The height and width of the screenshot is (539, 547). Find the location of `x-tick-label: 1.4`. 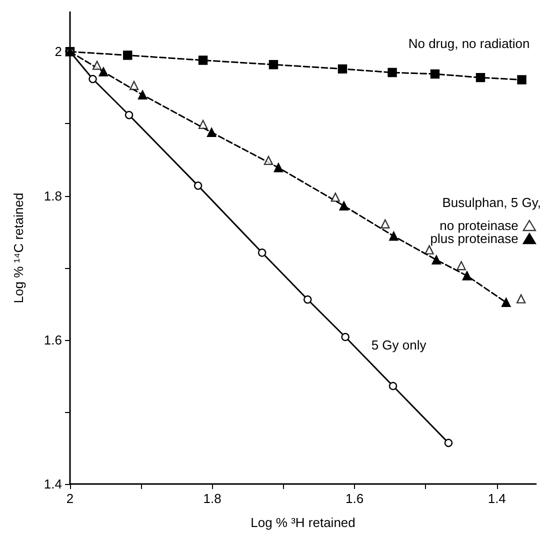

x-tick-label: 1.4 is located at coordinates (497, 498).